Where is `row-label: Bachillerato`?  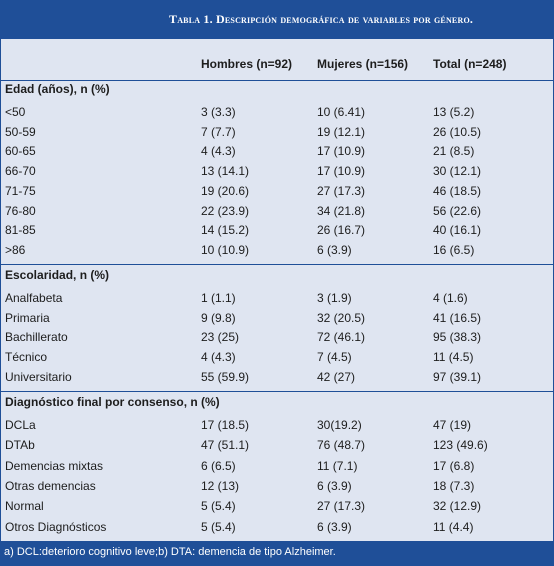 row-label: Bachillerato is located at coordinates (36, 337).